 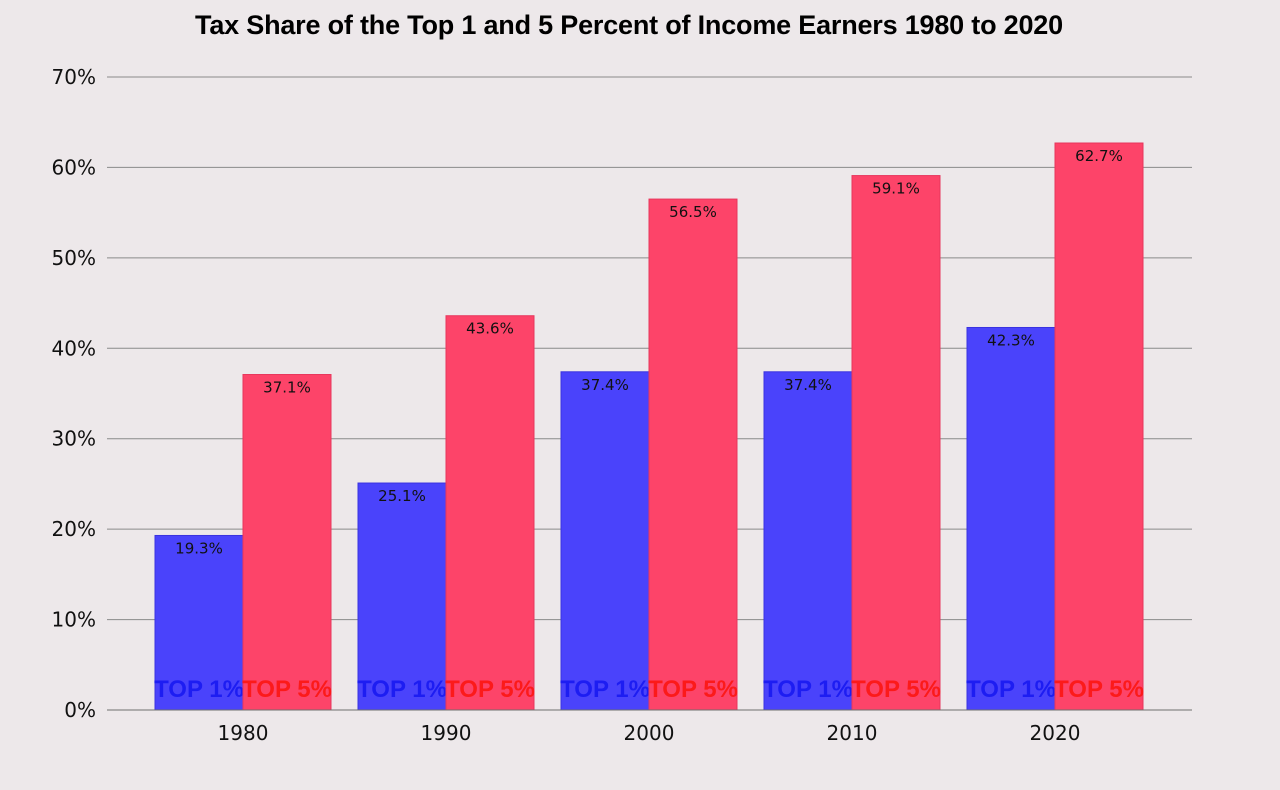 I want to click on x-tick-label: 1980, so click(x=243, y=733).